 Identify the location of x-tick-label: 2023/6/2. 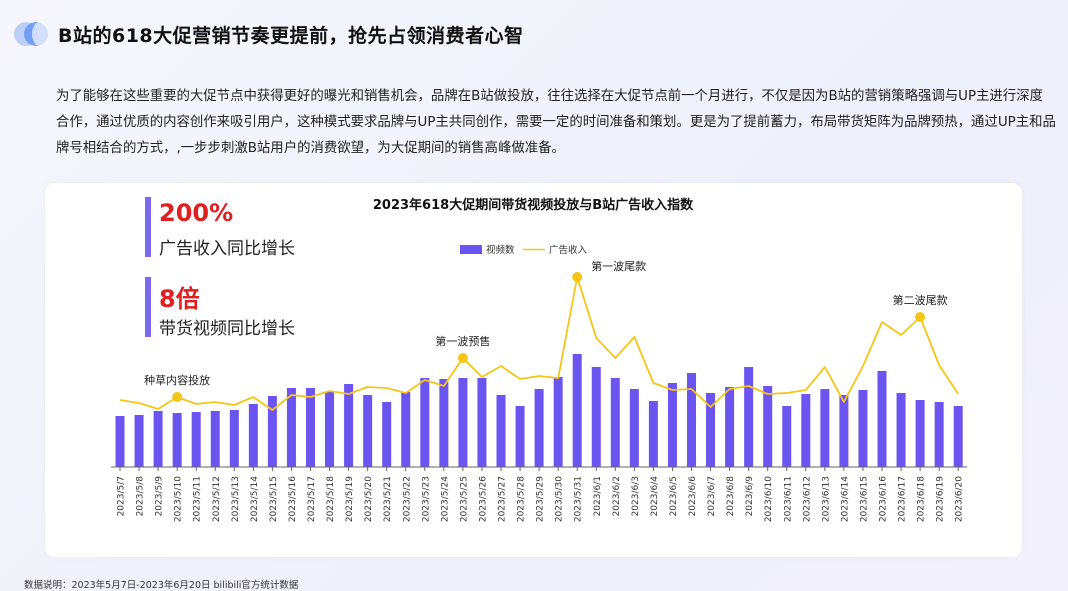
(617, 496).